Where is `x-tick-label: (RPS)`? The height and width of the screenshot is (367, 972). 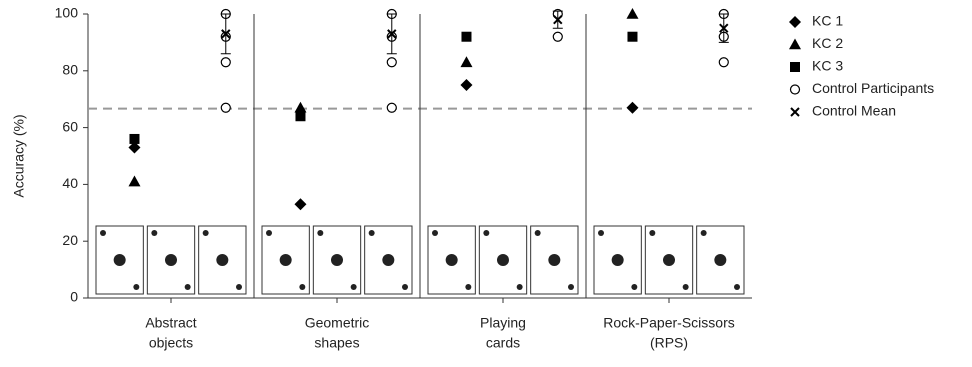
x-tick-label: (RPS) is located at coordinates (669, 343).